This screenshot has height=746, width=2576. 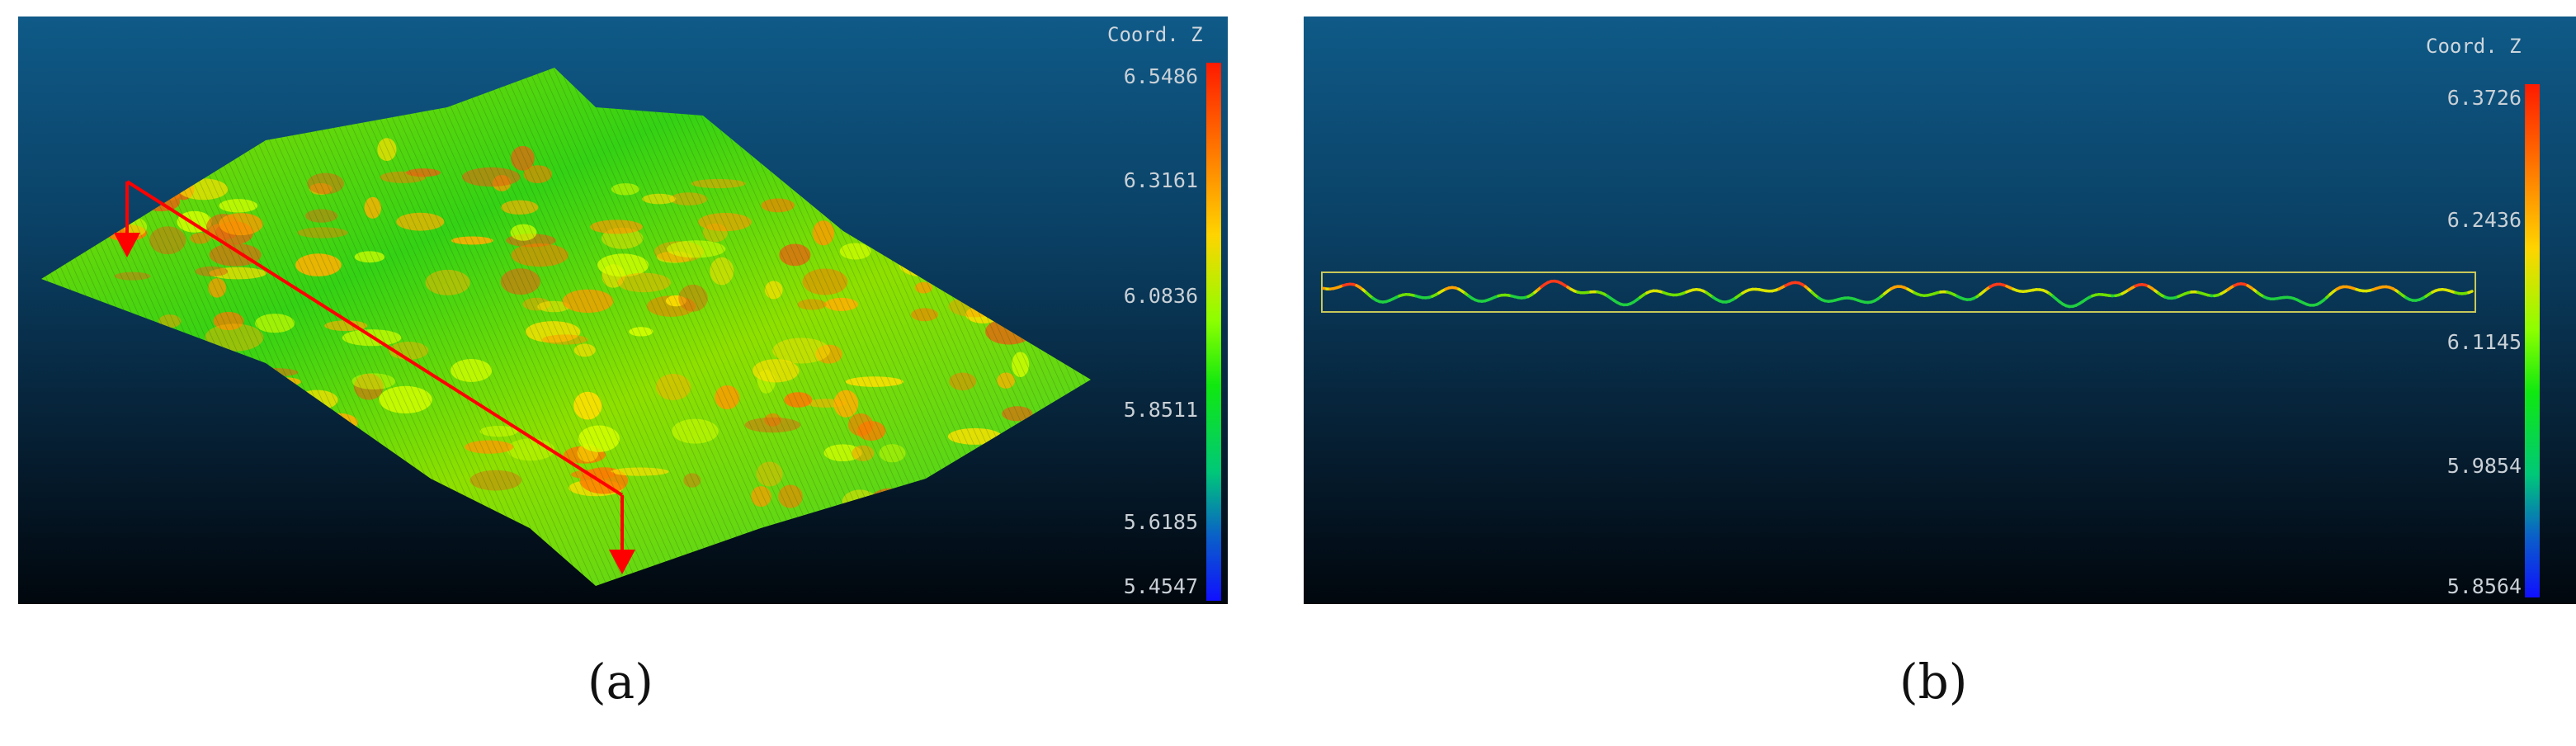 I want to click on colorbar-tick: 5.9854, so click(x=2484, y=466).